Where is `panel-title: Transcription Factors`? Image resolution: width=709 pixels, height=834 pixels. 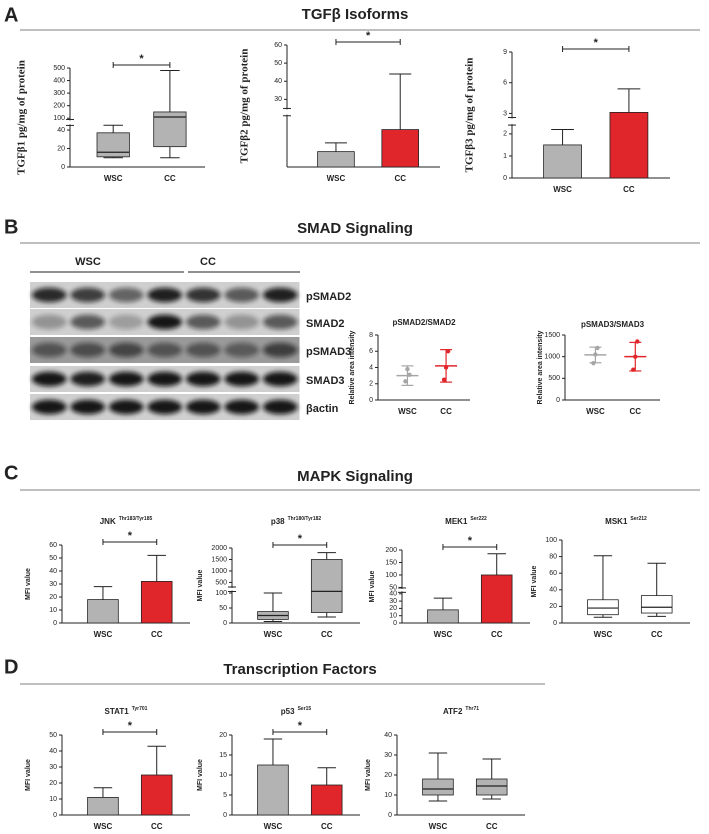 panel-title: Transcription Factors is located at coordinates (299, 669).